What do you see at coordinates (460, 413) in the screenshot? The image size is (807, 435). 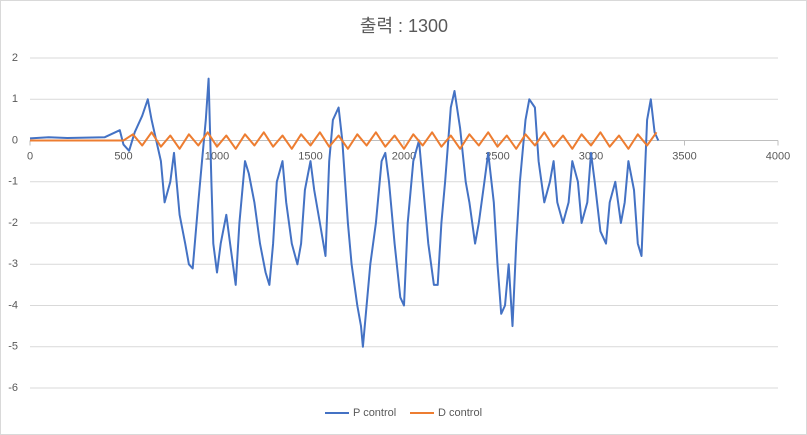 I see `legend-label: D control` at bounding box center [460, 413].